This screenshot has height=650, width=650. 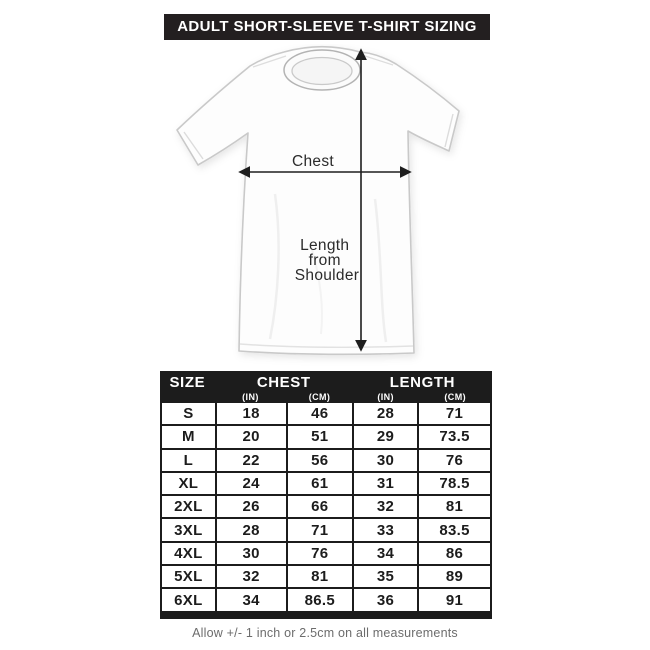 I want to click on chest-cm-cell: 56, so click(x=319, y=460).